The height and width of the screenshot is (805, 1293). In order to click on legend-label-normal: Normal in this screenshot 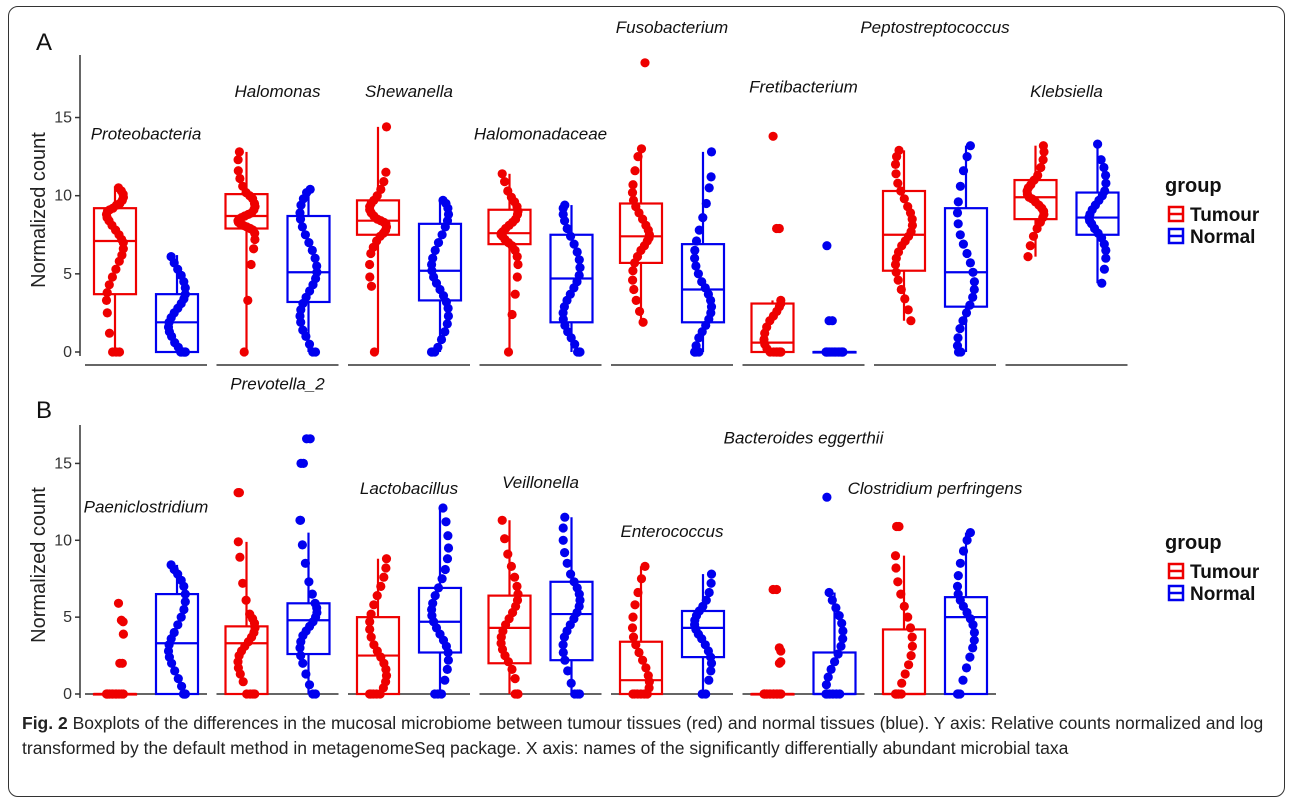, I will do `click(1222, 237)`.